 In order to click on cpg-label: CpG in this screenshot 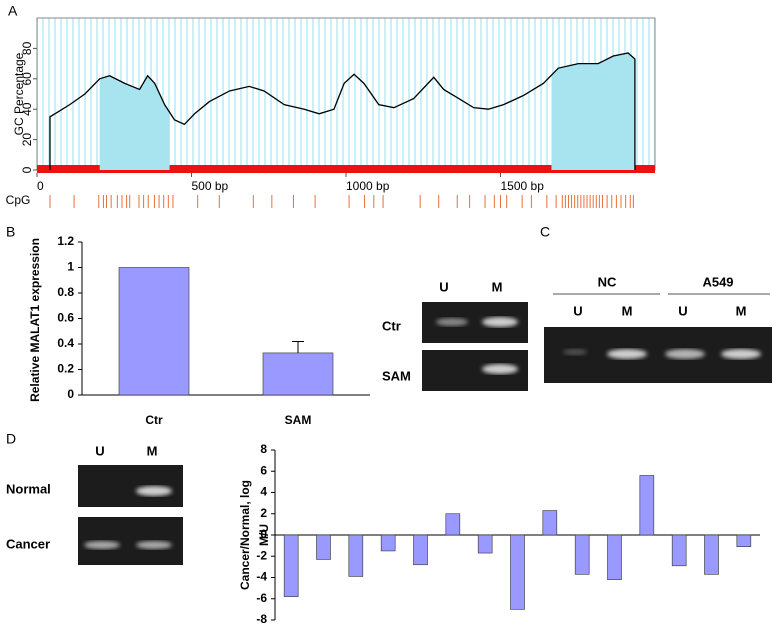, I will do `click(18, 200)`.